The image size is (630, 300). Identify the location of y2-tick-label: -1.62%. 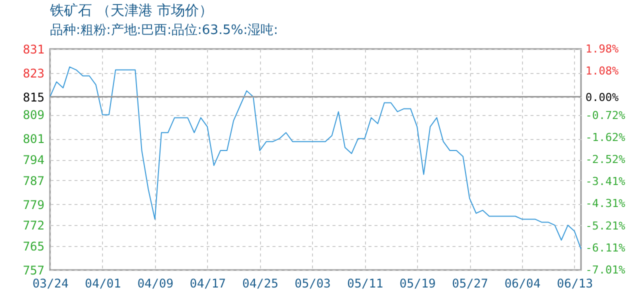
(606, 137).